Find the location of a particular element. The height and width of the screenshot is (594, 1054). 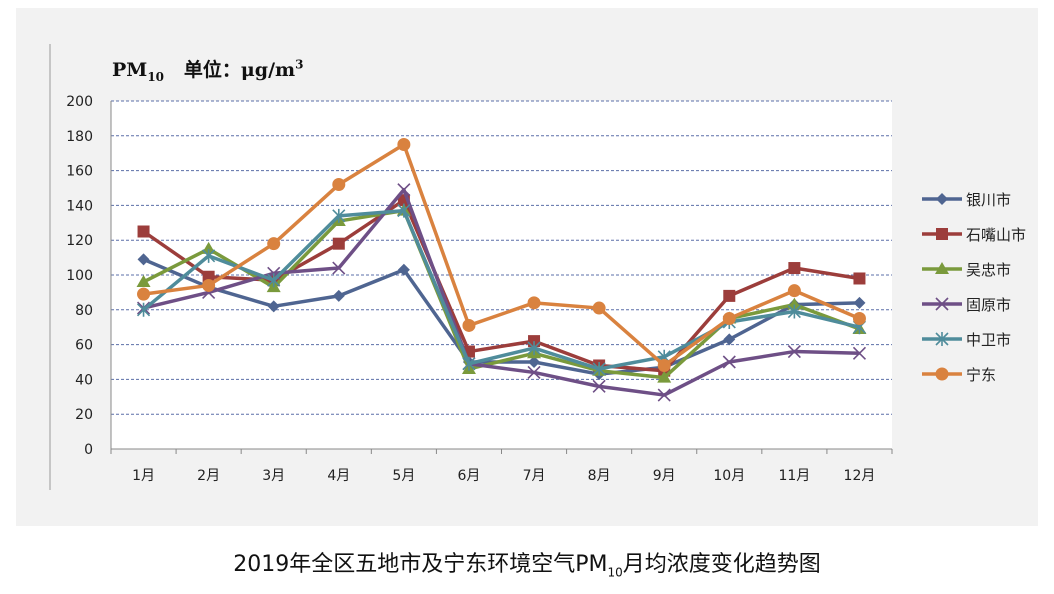

legend-label: 中卫市 is located at coordinates (988, 340).